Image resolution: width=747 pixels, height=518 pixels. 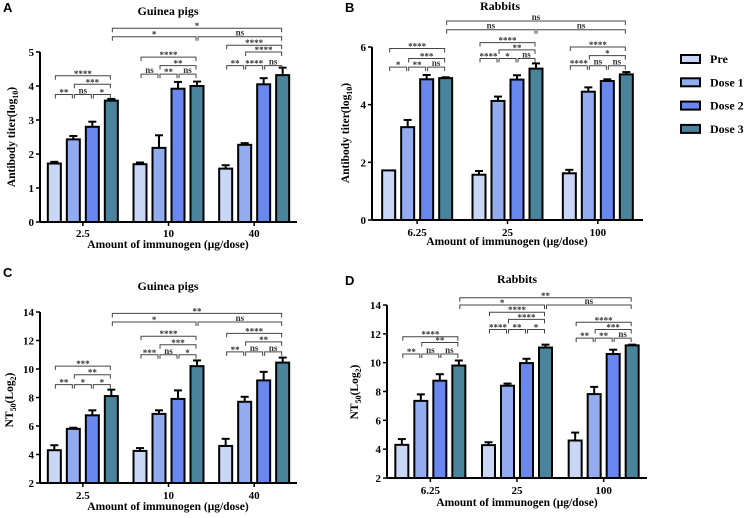 What do you see at coordinates (364, 106) in the screenshot?
I see `y-tick-label: 4` at bounding box center [364, 106].